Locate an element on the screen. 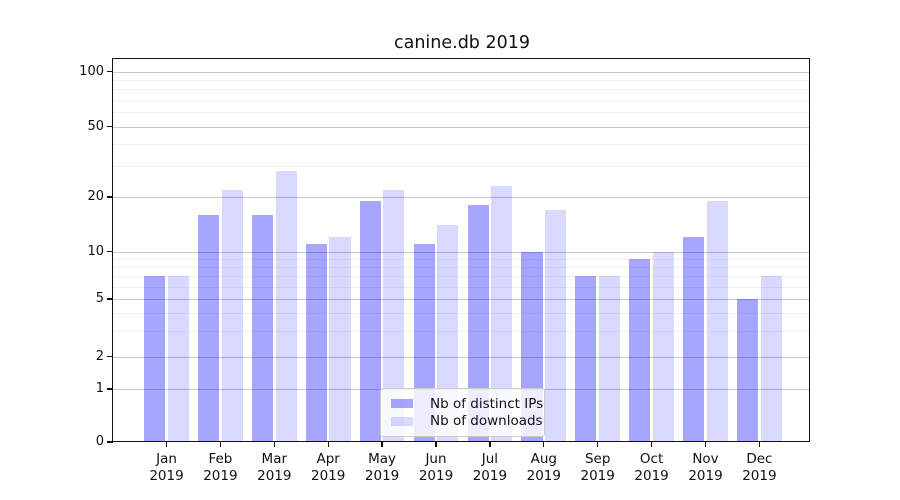 Image resolution: width=900 pixels, height=500 pixels. bar-downloads-jul is located at coordinates (502, 313).